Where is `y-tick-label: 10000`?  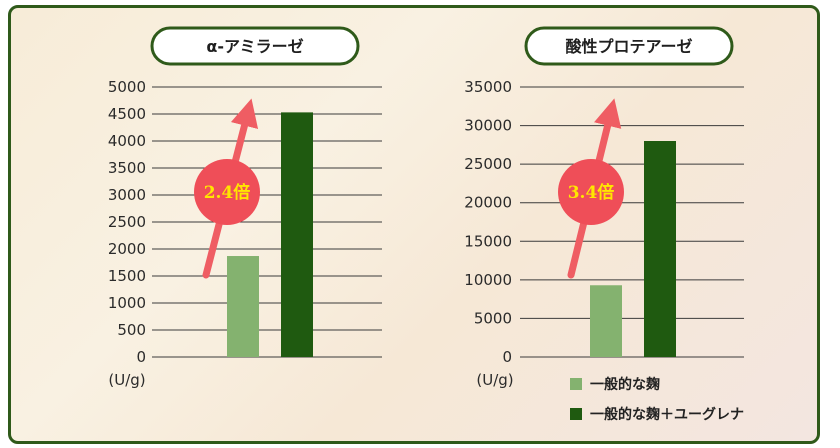 y-tick-label: 10000 is located at coordinates (488, 280).